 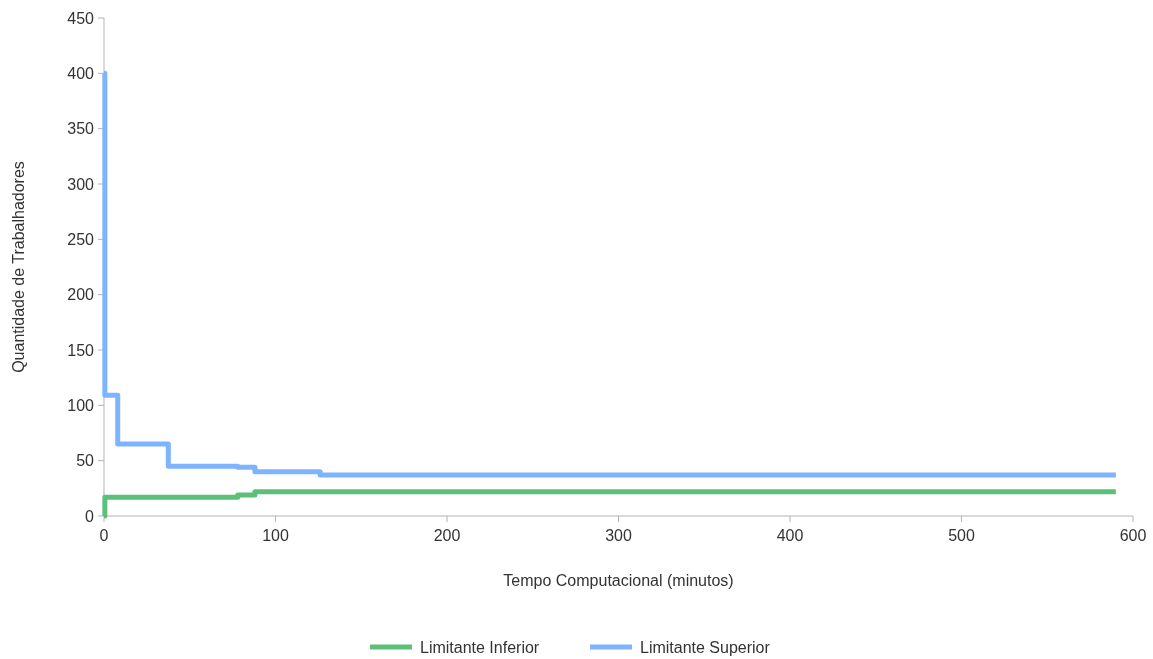 What do you see at coordinates (81, 18) in the screenshot?
I see `y-tick-label: 450` at bounding box center [81, 18].